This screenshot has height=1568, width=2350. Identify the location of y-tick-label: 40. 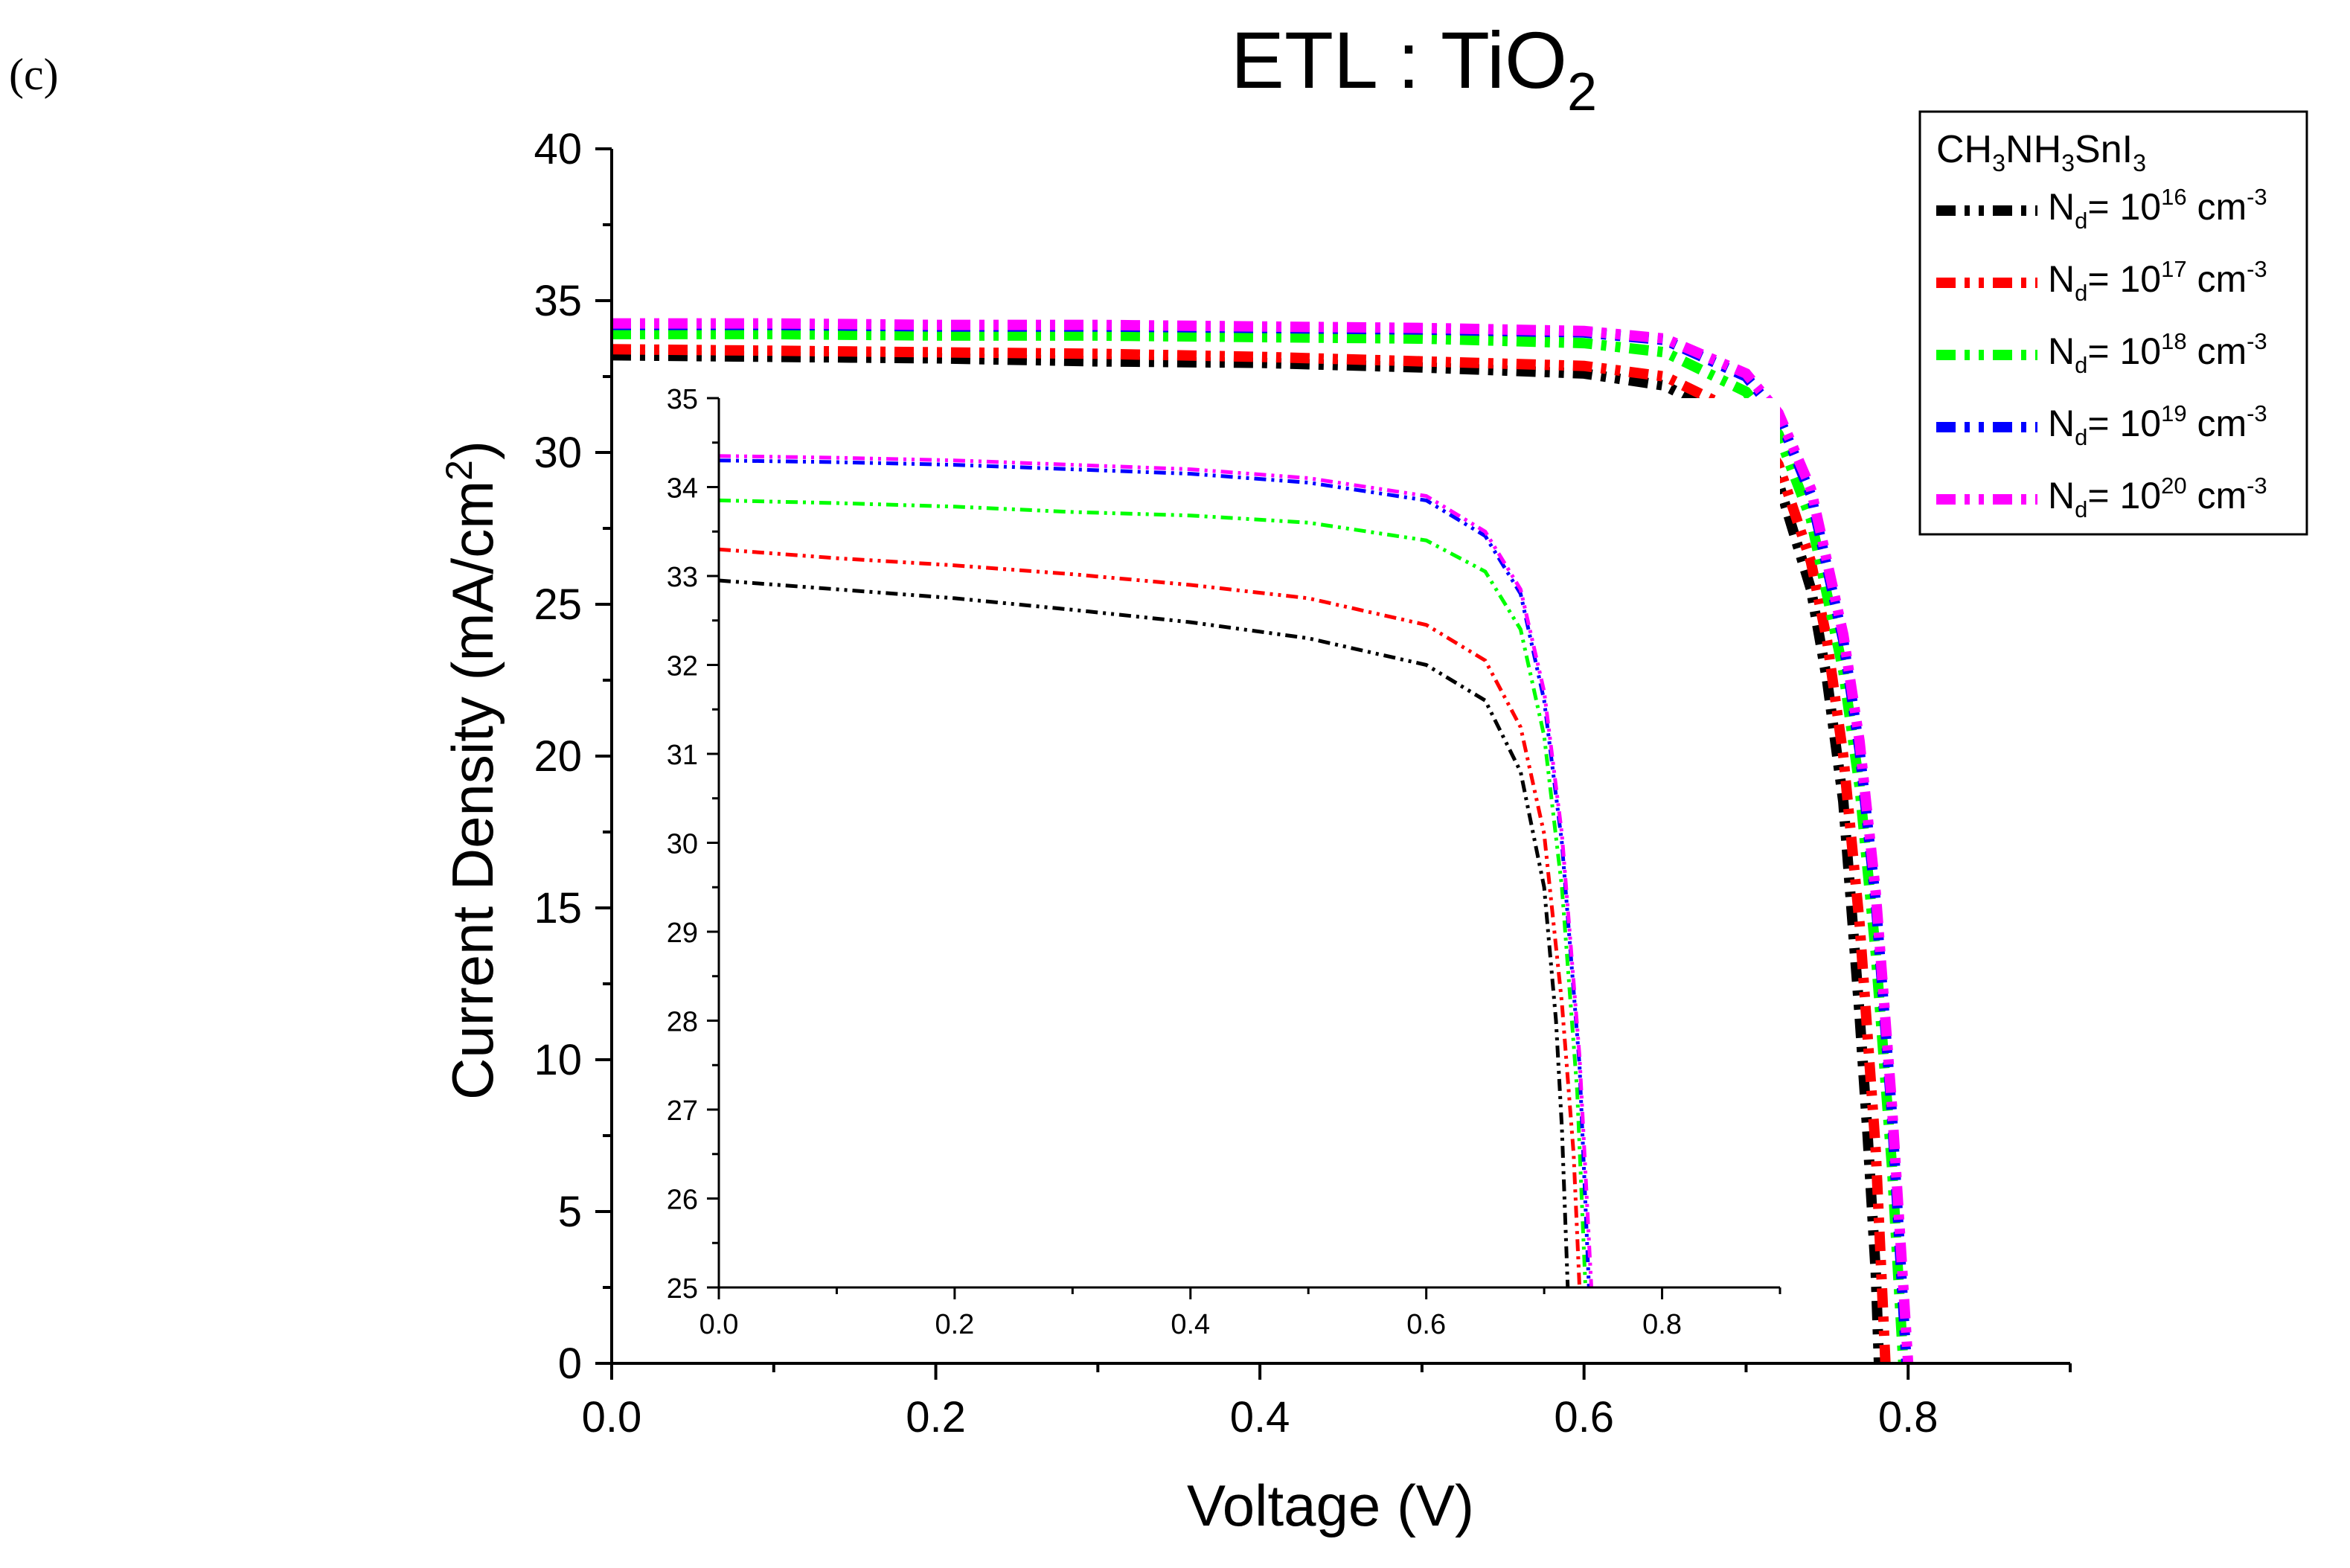
(558, 149).